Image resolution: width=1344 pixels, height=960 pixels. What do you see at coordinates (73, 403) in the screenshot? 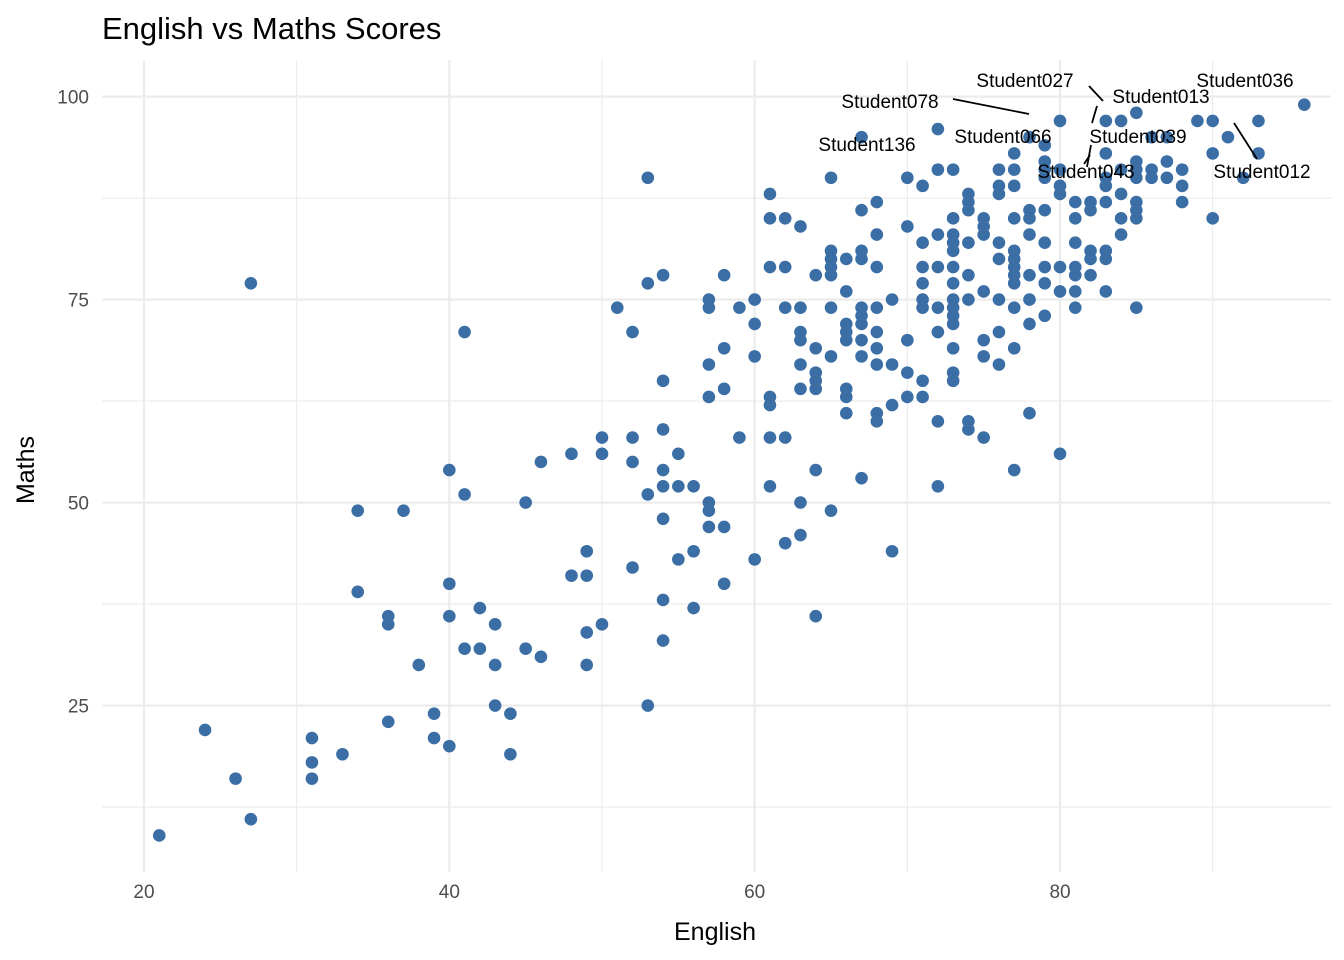
I see `y-axis-ticks: 25 50 75 100` at bounding box center [73, 403].